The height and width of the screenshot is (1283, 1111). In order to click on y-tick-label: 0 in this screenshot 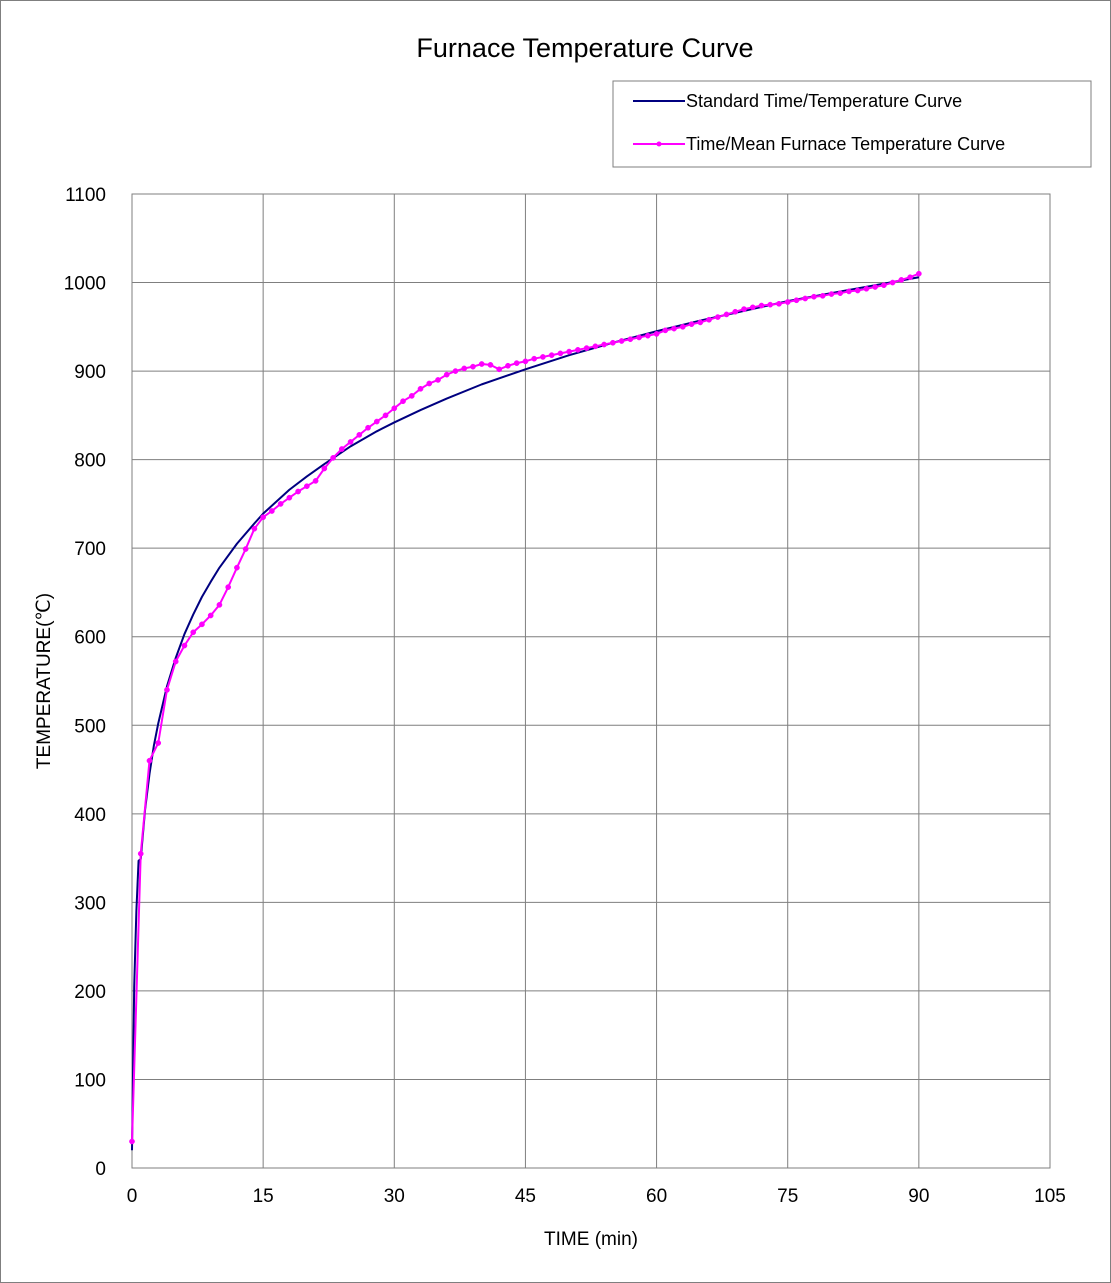, I will do `click(100, 1169)`.